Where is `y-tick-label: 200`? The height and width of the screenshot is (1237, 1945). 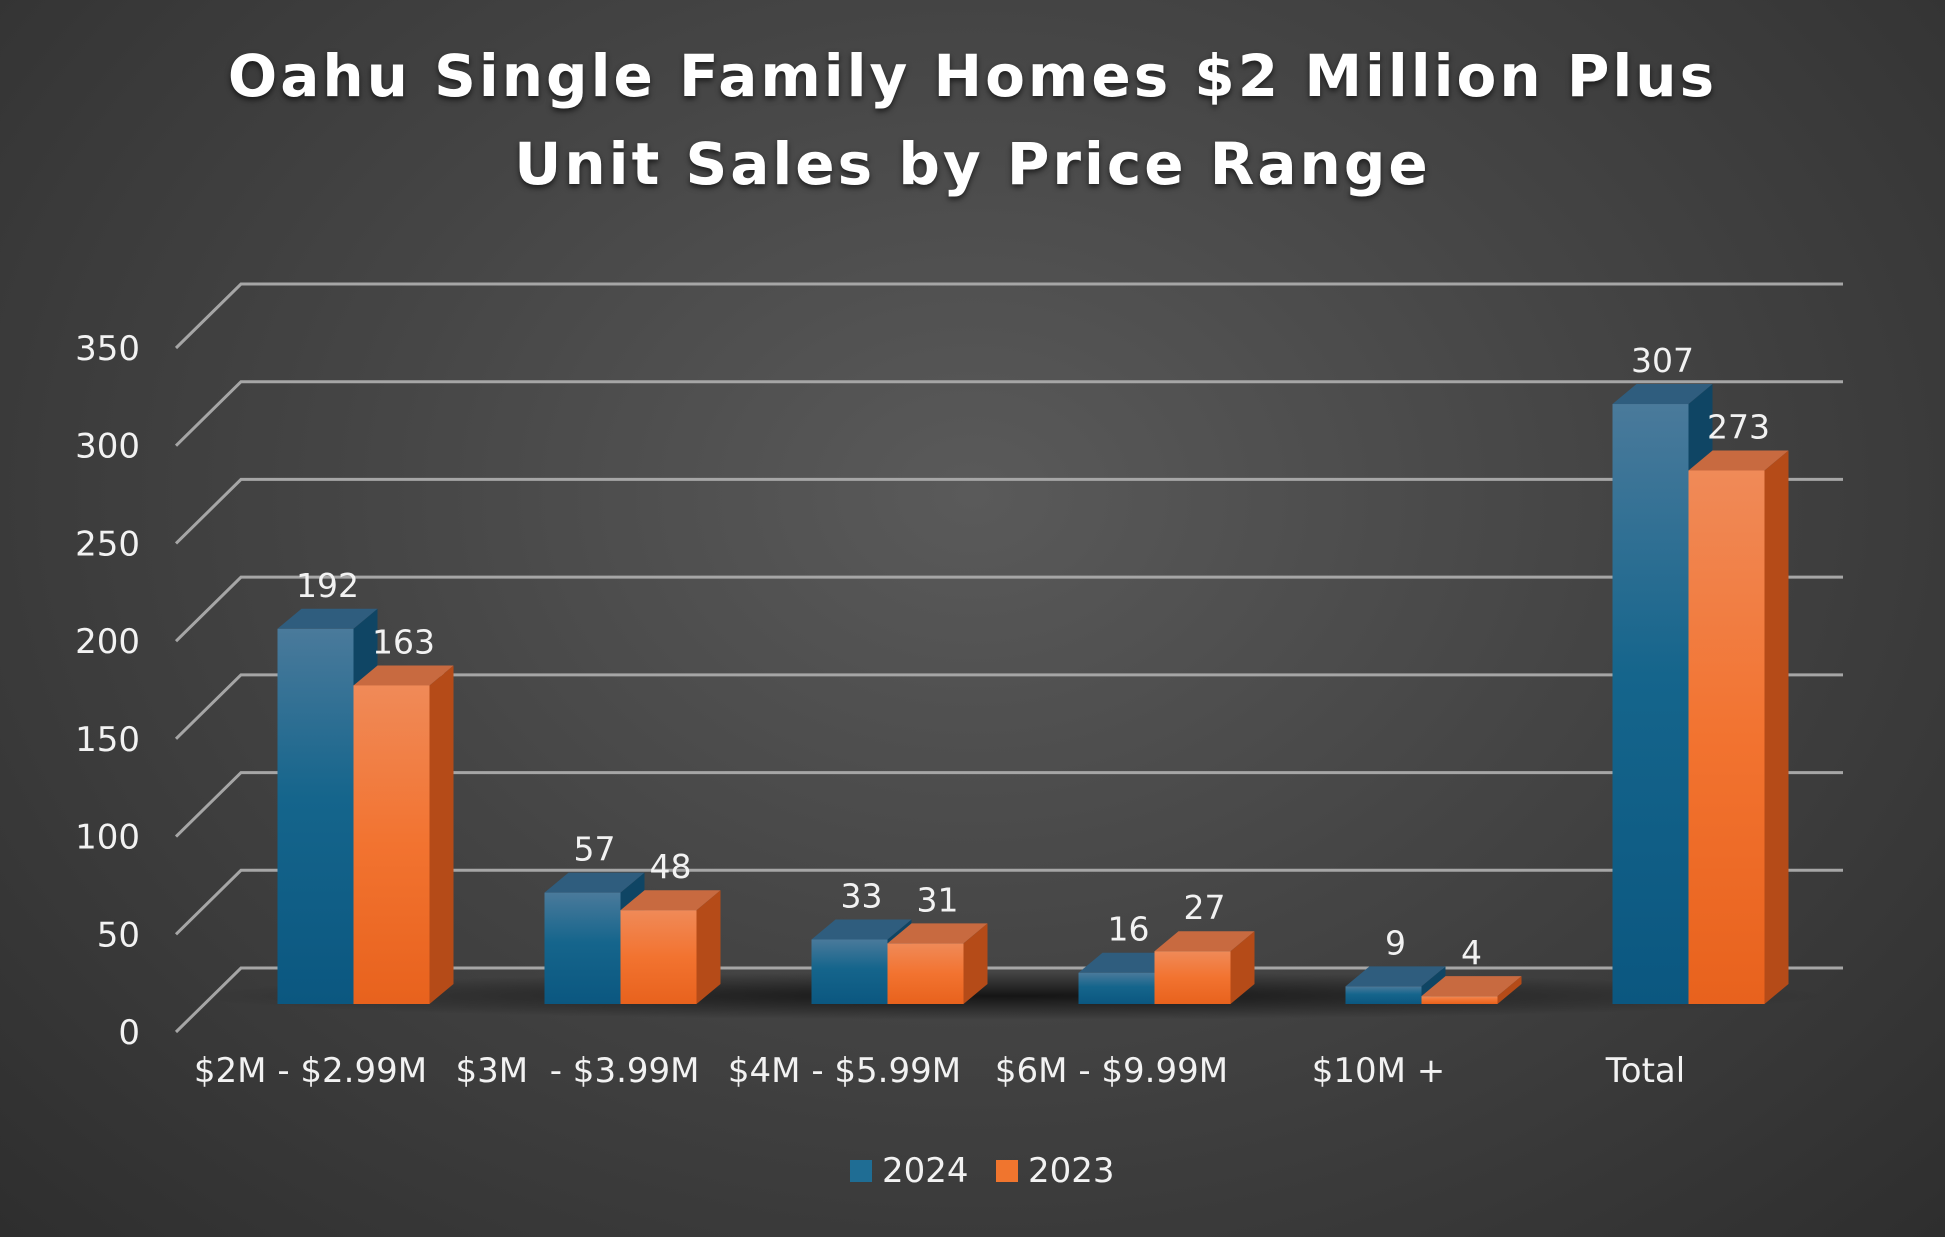 y-tick-label: 200 is located at coordinates (107, 642).